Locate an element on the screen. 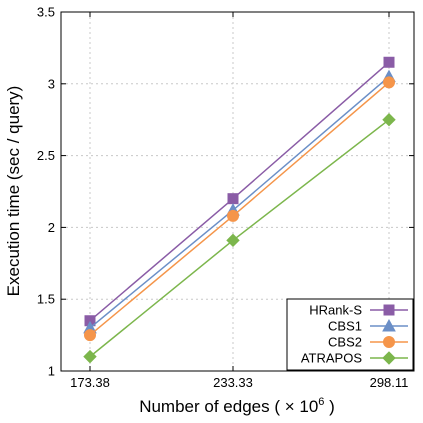 Image resolution: width=423 pixels, height=423 pixels. legend-entry: HRank-S is located at coordinates (358, 310).